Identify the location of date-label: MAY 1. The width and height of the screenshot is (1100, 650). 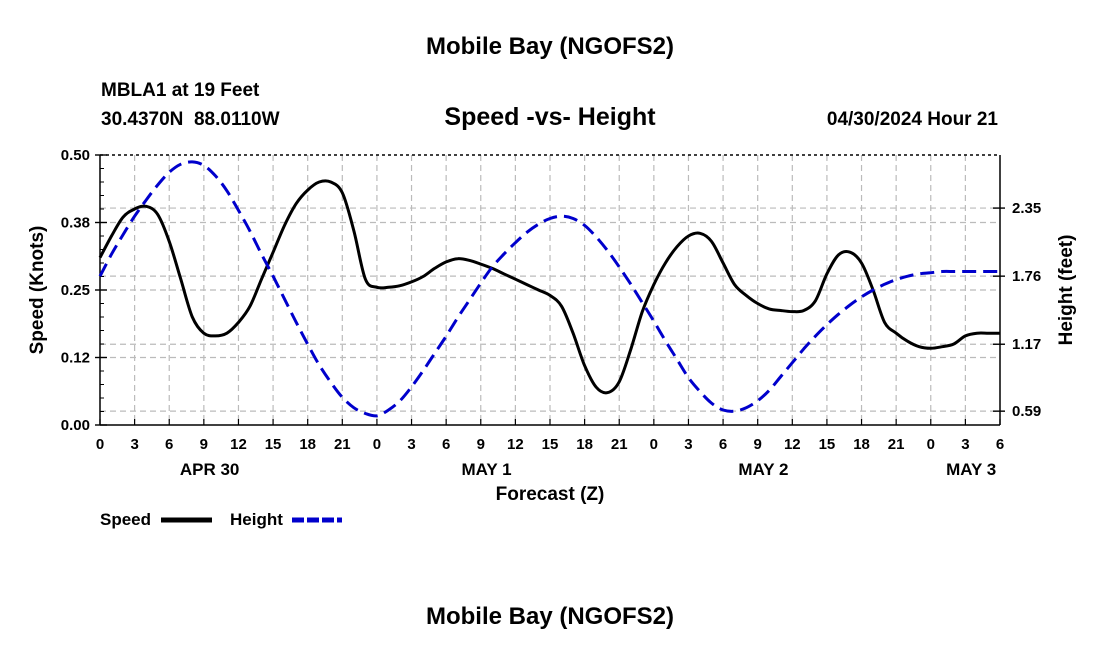
(486, 469).